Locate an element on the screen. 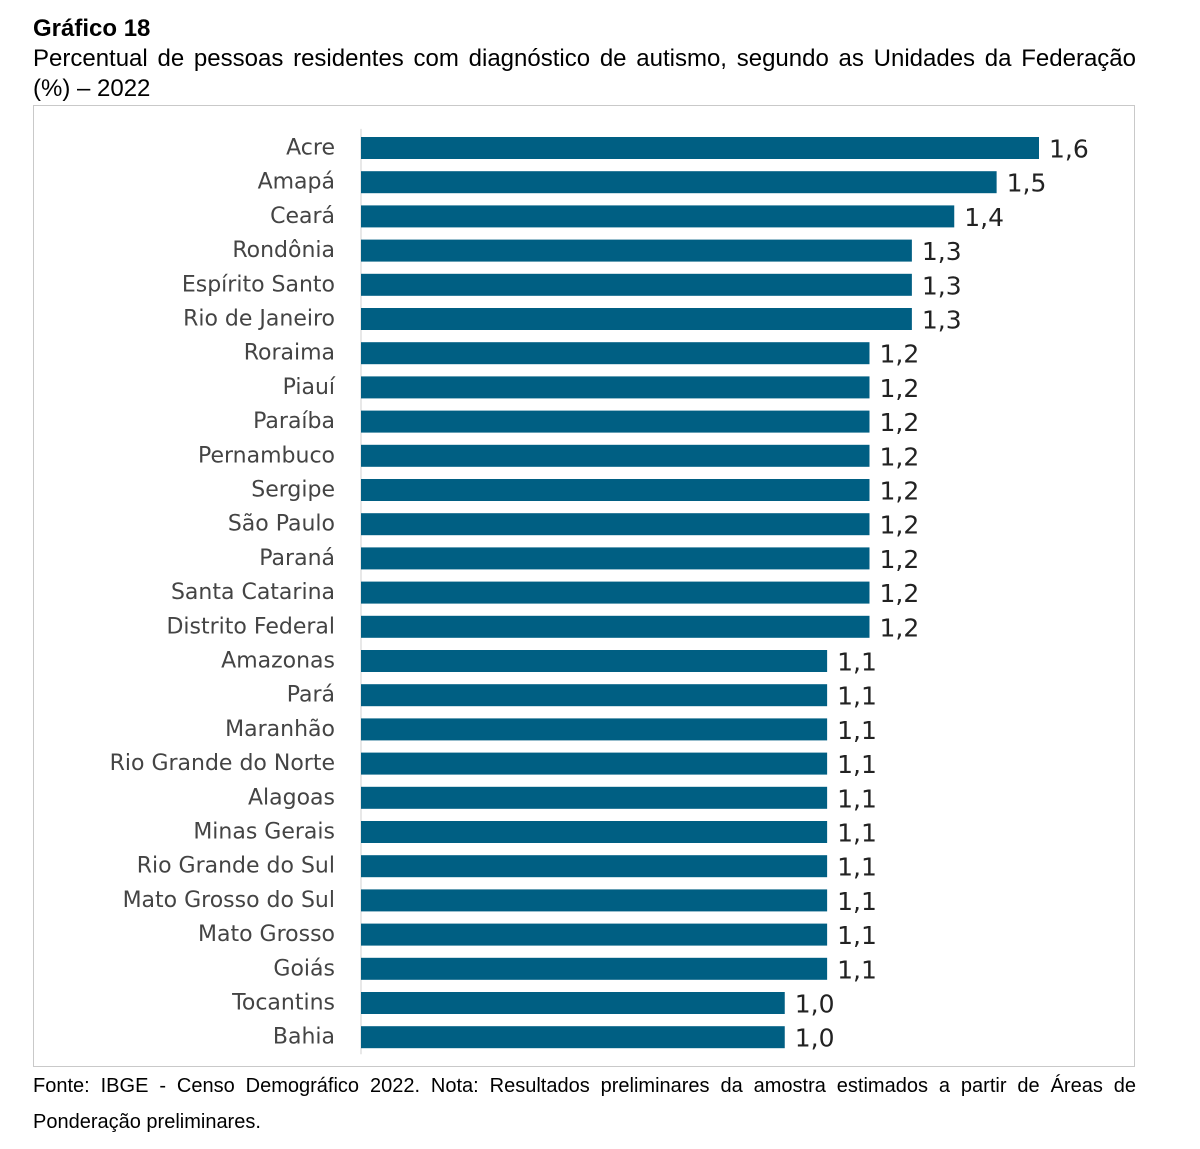 The height and width of the screenshot is (1149, 1200). category-label: Amazonas is located at coordinates (278, 661).